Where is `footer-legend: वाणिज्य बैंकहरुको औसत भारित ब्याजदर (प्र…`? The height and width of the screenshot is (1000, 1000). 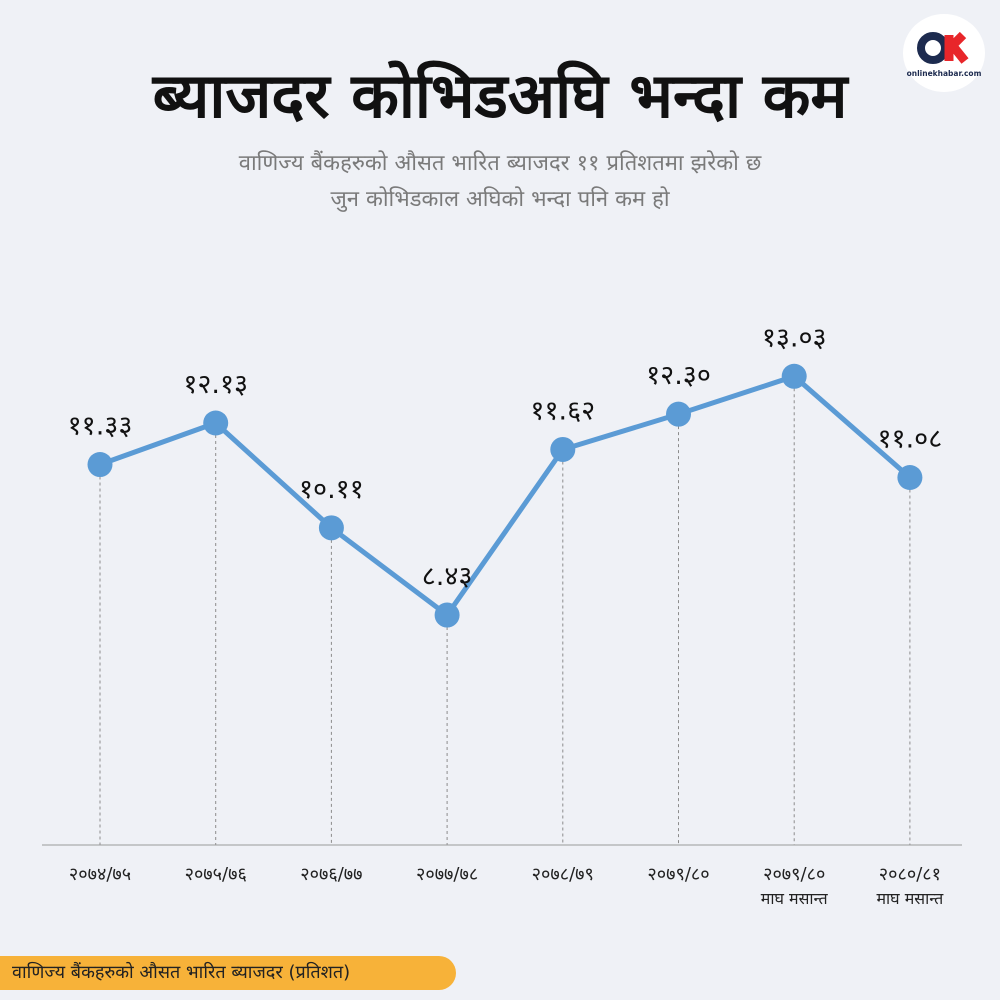
footer-legend: वाणिज्य बैंकहरुको औसत भारित ब्याजदर (प्र… is located at coordinates (228, 973).